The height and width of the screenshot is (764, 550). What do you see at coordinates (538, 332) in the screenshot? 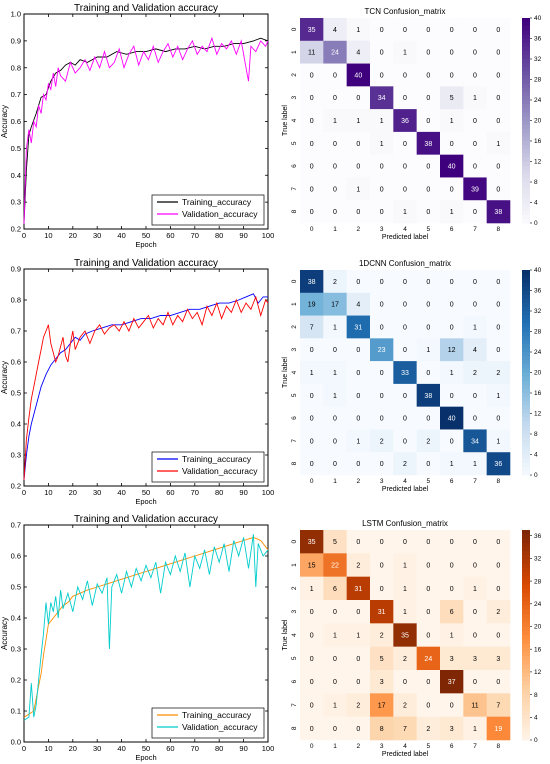
I see `colorbar-tick-label: 28` at bounding box center [538, 332].